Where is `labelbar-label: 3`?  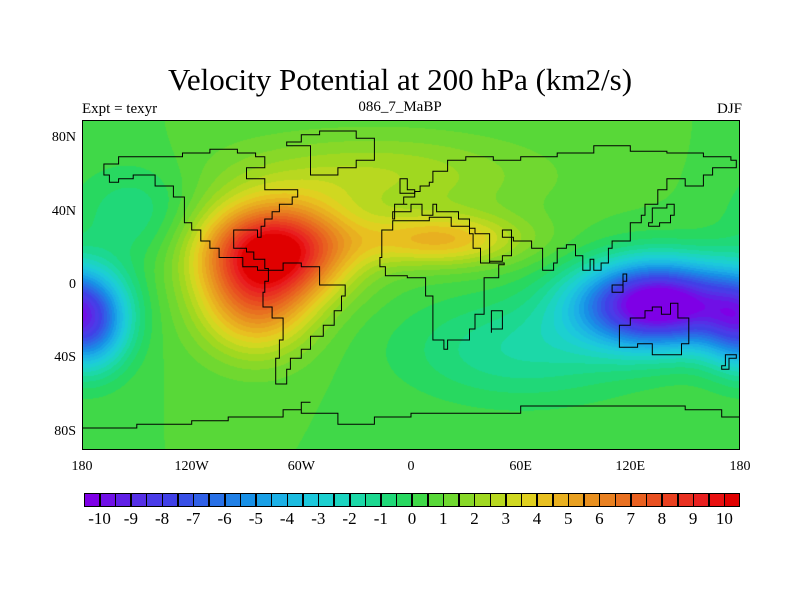
labelbar-label: 3 is located at coordinates (505, 518).